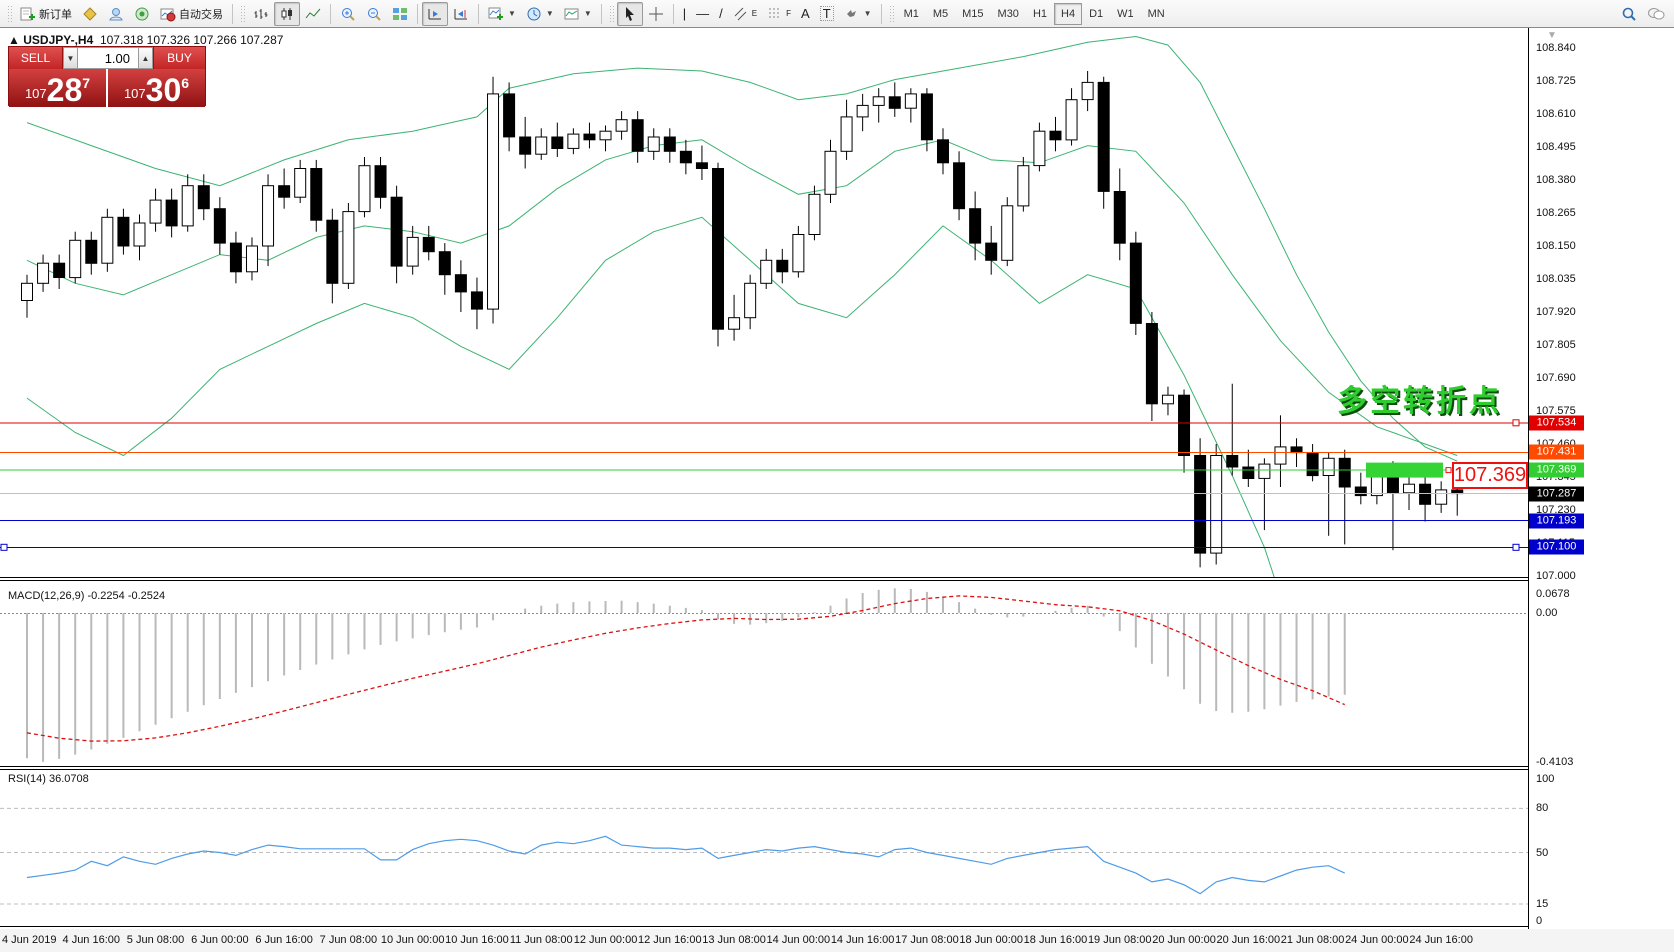  What do you see at coordinates (540, 14) in the screenshot?
I see `periods-button: ▼` at bounding box center [540, 14].